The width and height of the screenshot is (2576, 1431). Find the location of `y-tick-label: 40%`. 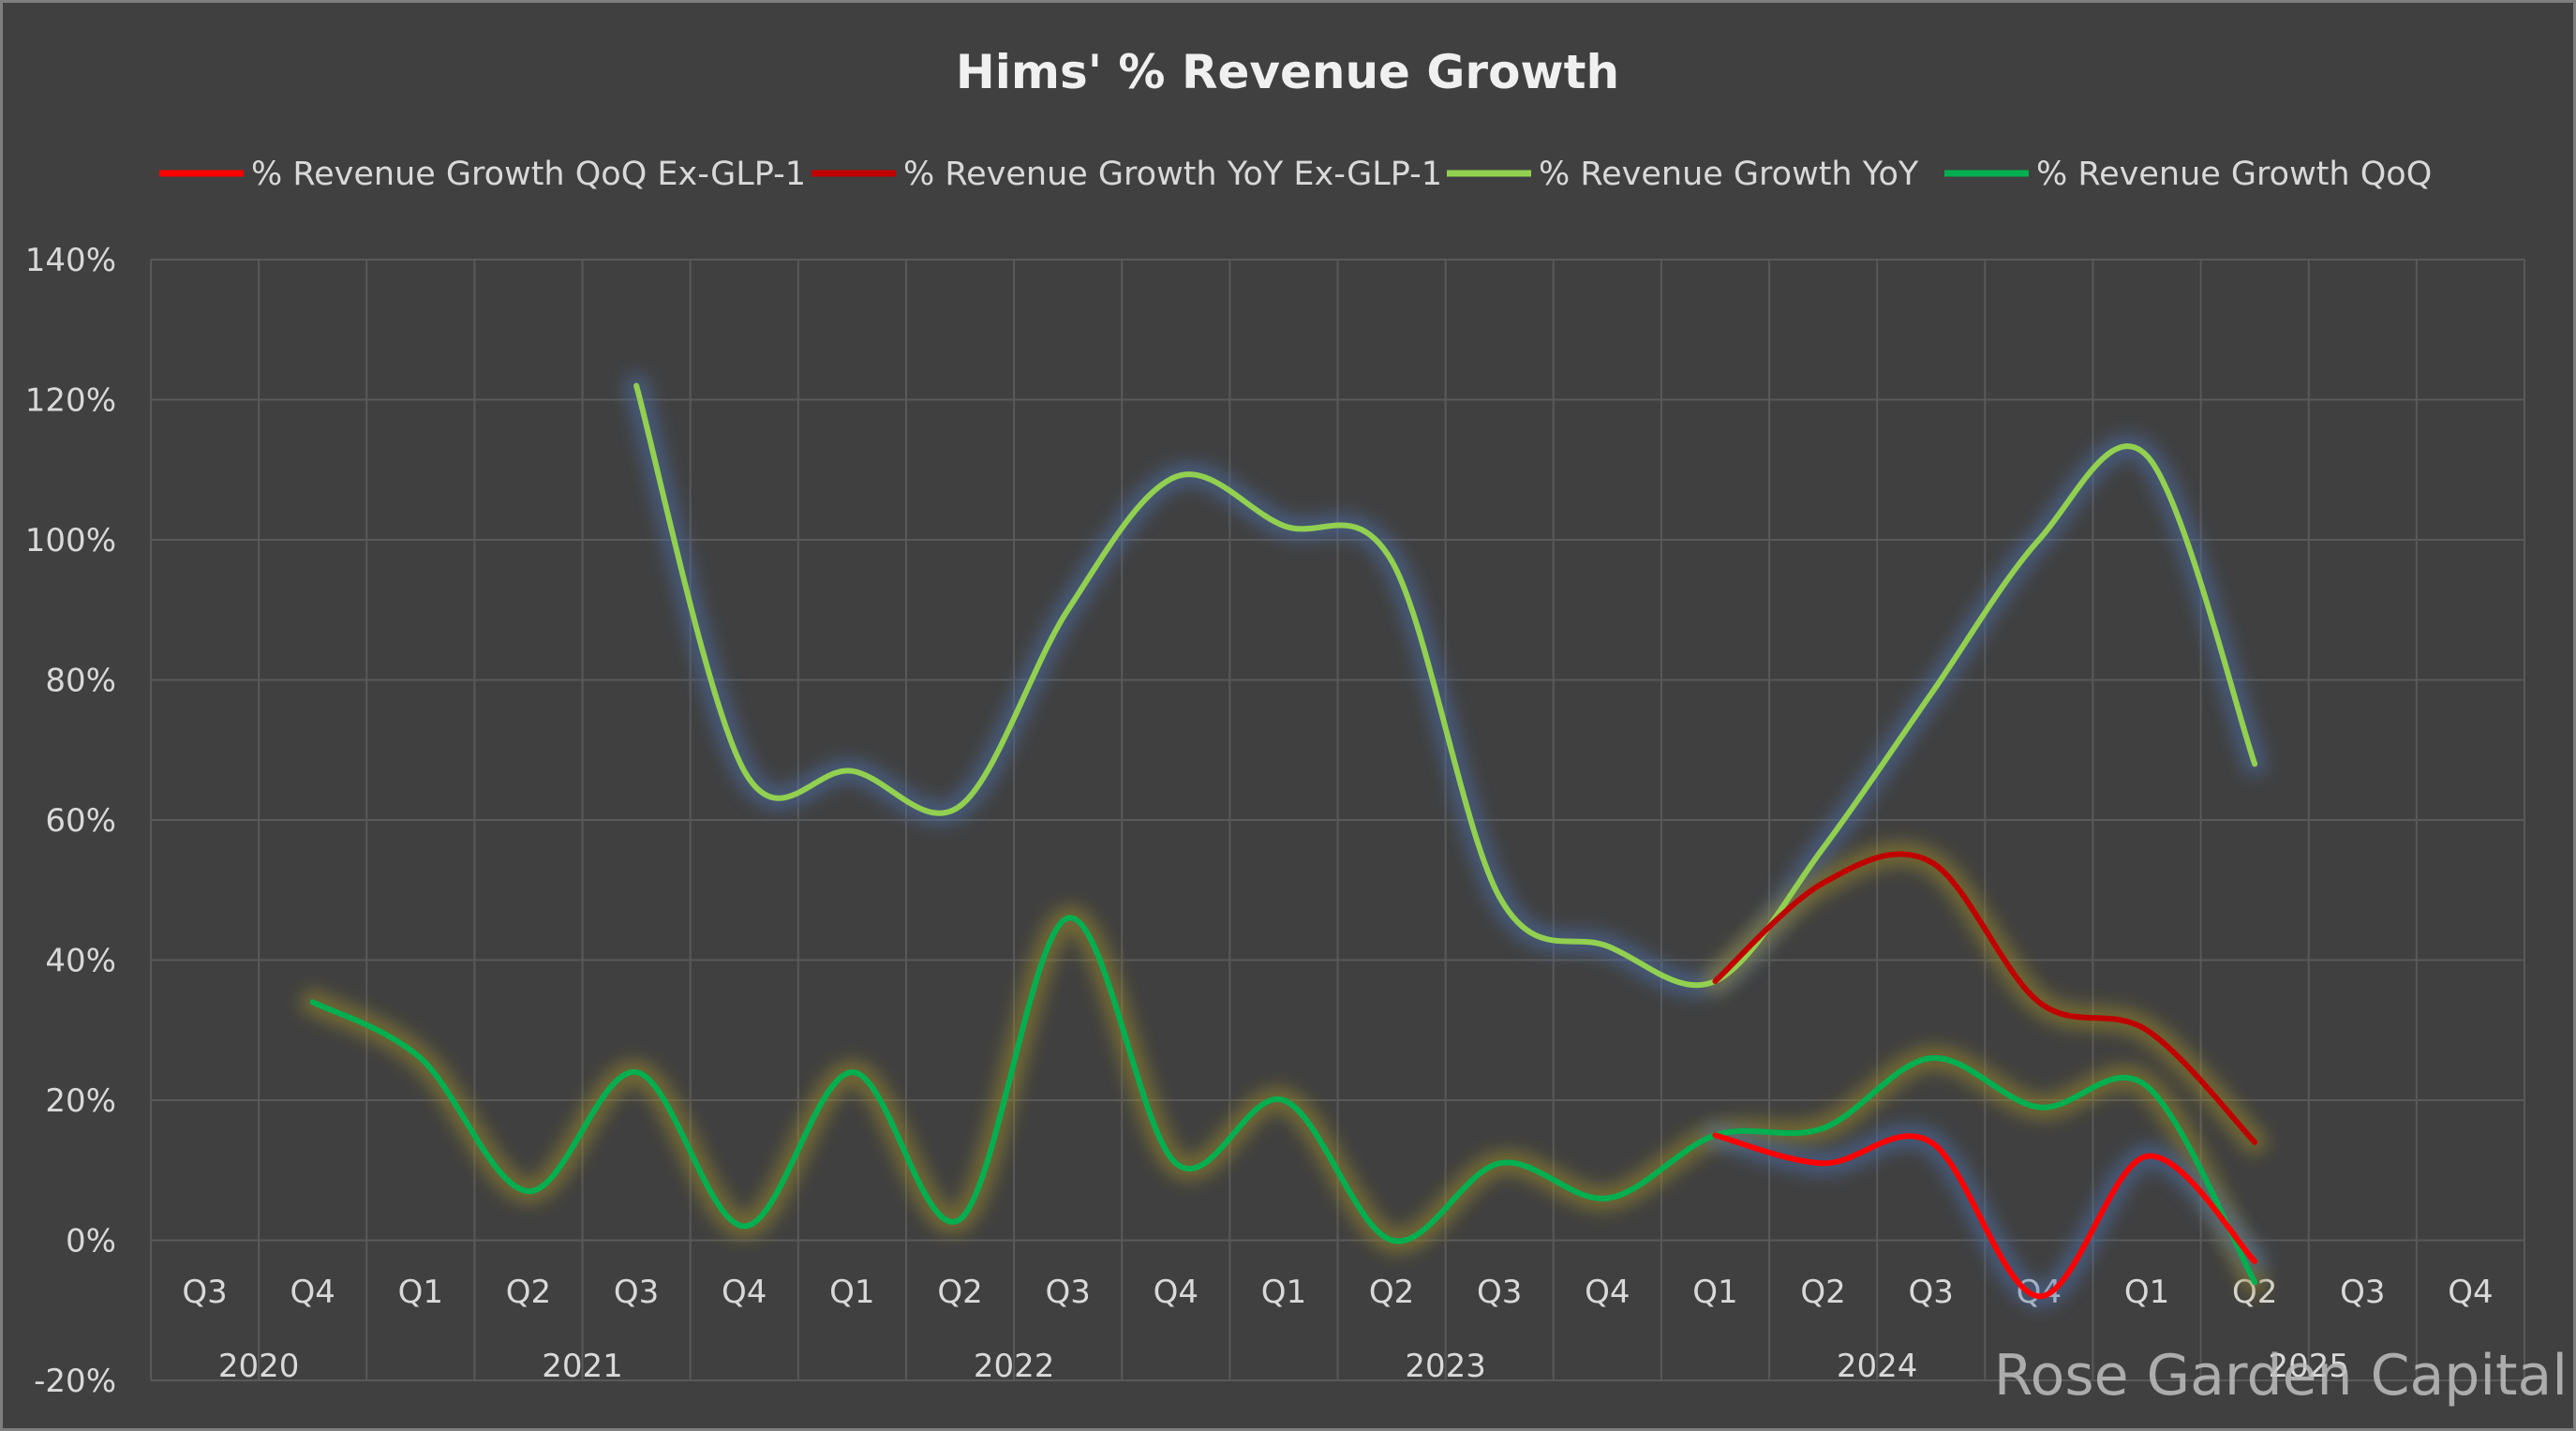

y-tick-label: 40% is located at coordinates (80, 962).